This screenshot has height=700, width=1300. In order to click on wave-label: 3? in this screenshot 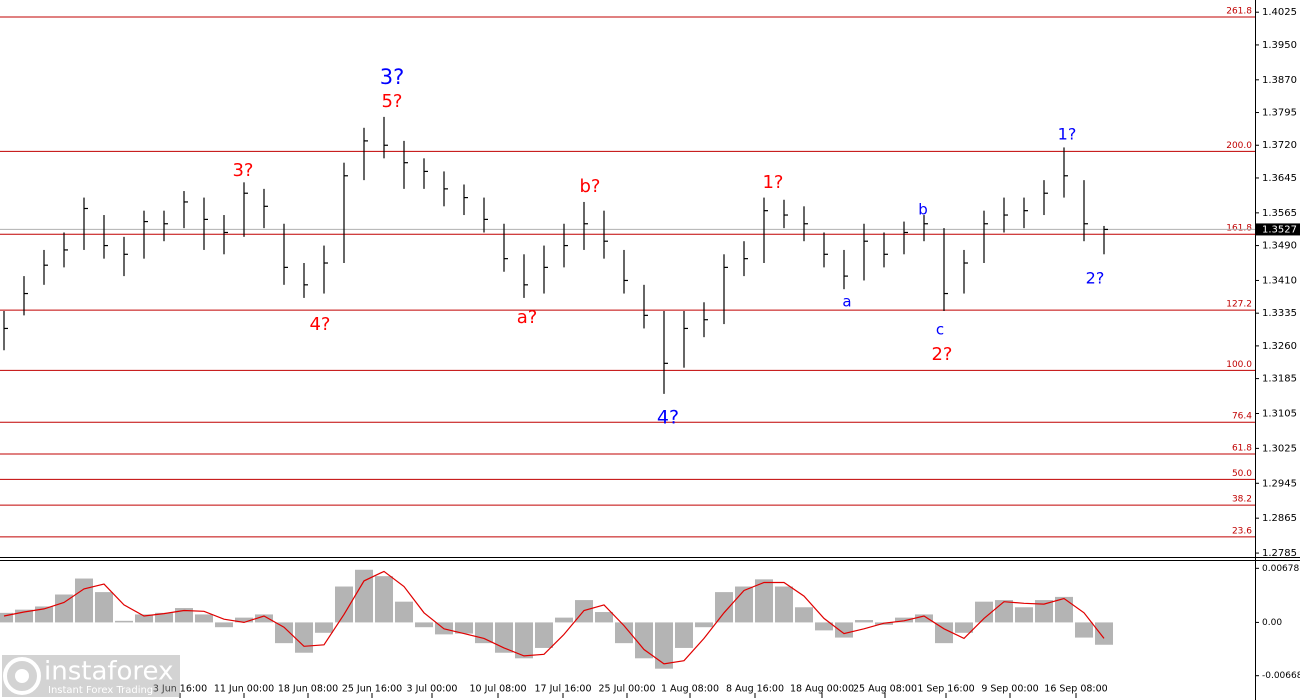, I will do `click(242, 170)`.